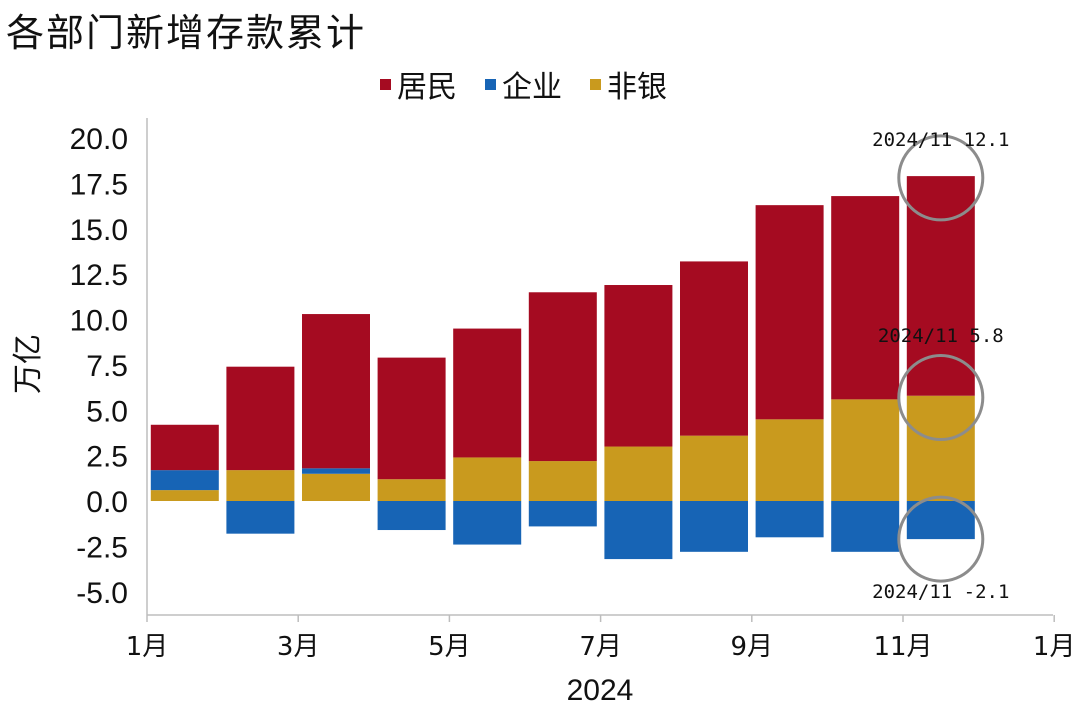 This screenshot has height=706, width=1080. What do you see at coordinates (107, 502) in the screenshot?
I see `y-tick-label: 0.0` at bounding box center [107, 502].